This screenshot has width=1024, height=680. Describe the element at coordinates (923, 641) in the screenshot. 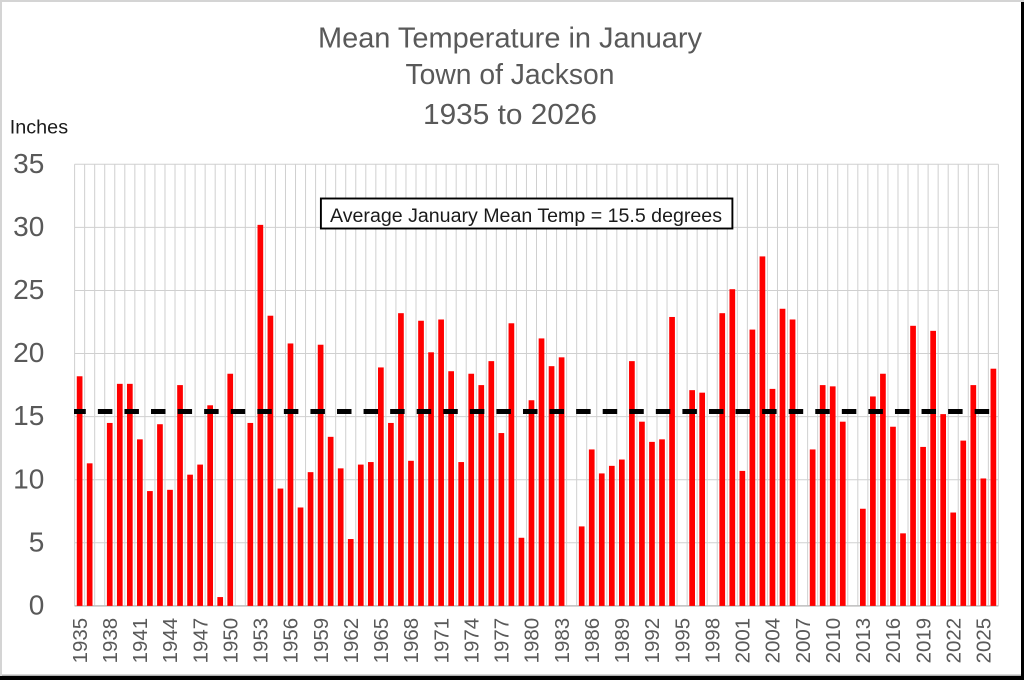

I see `svg-text: 2019` at that location.